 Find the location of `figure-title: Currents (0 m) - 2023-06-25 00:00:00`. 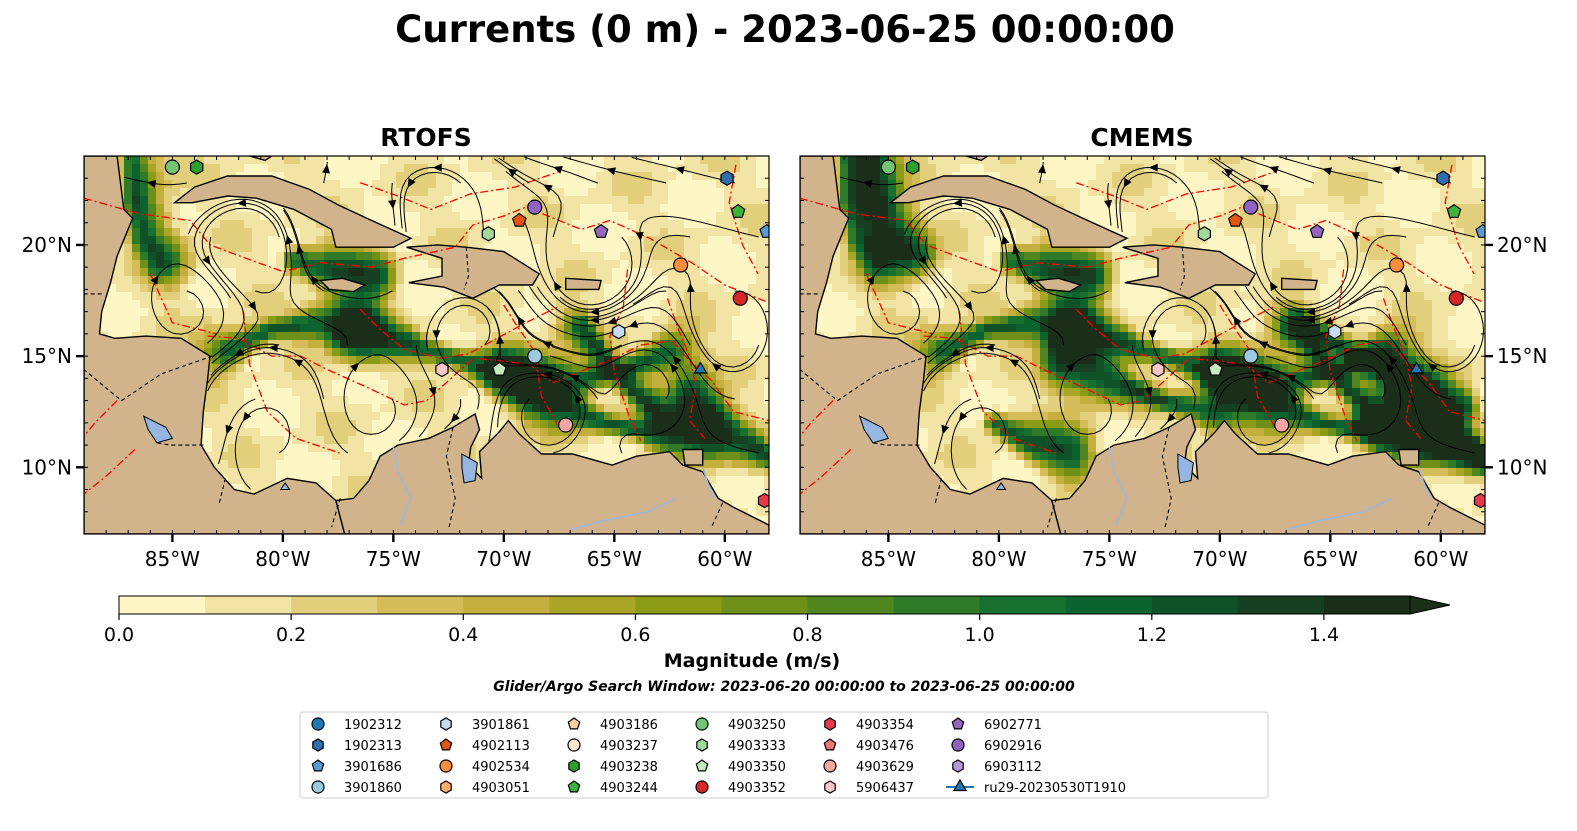

figure-title: Currents (0 m) - 2023-06-25 00:00:00 is located at coordinates (785, 29).